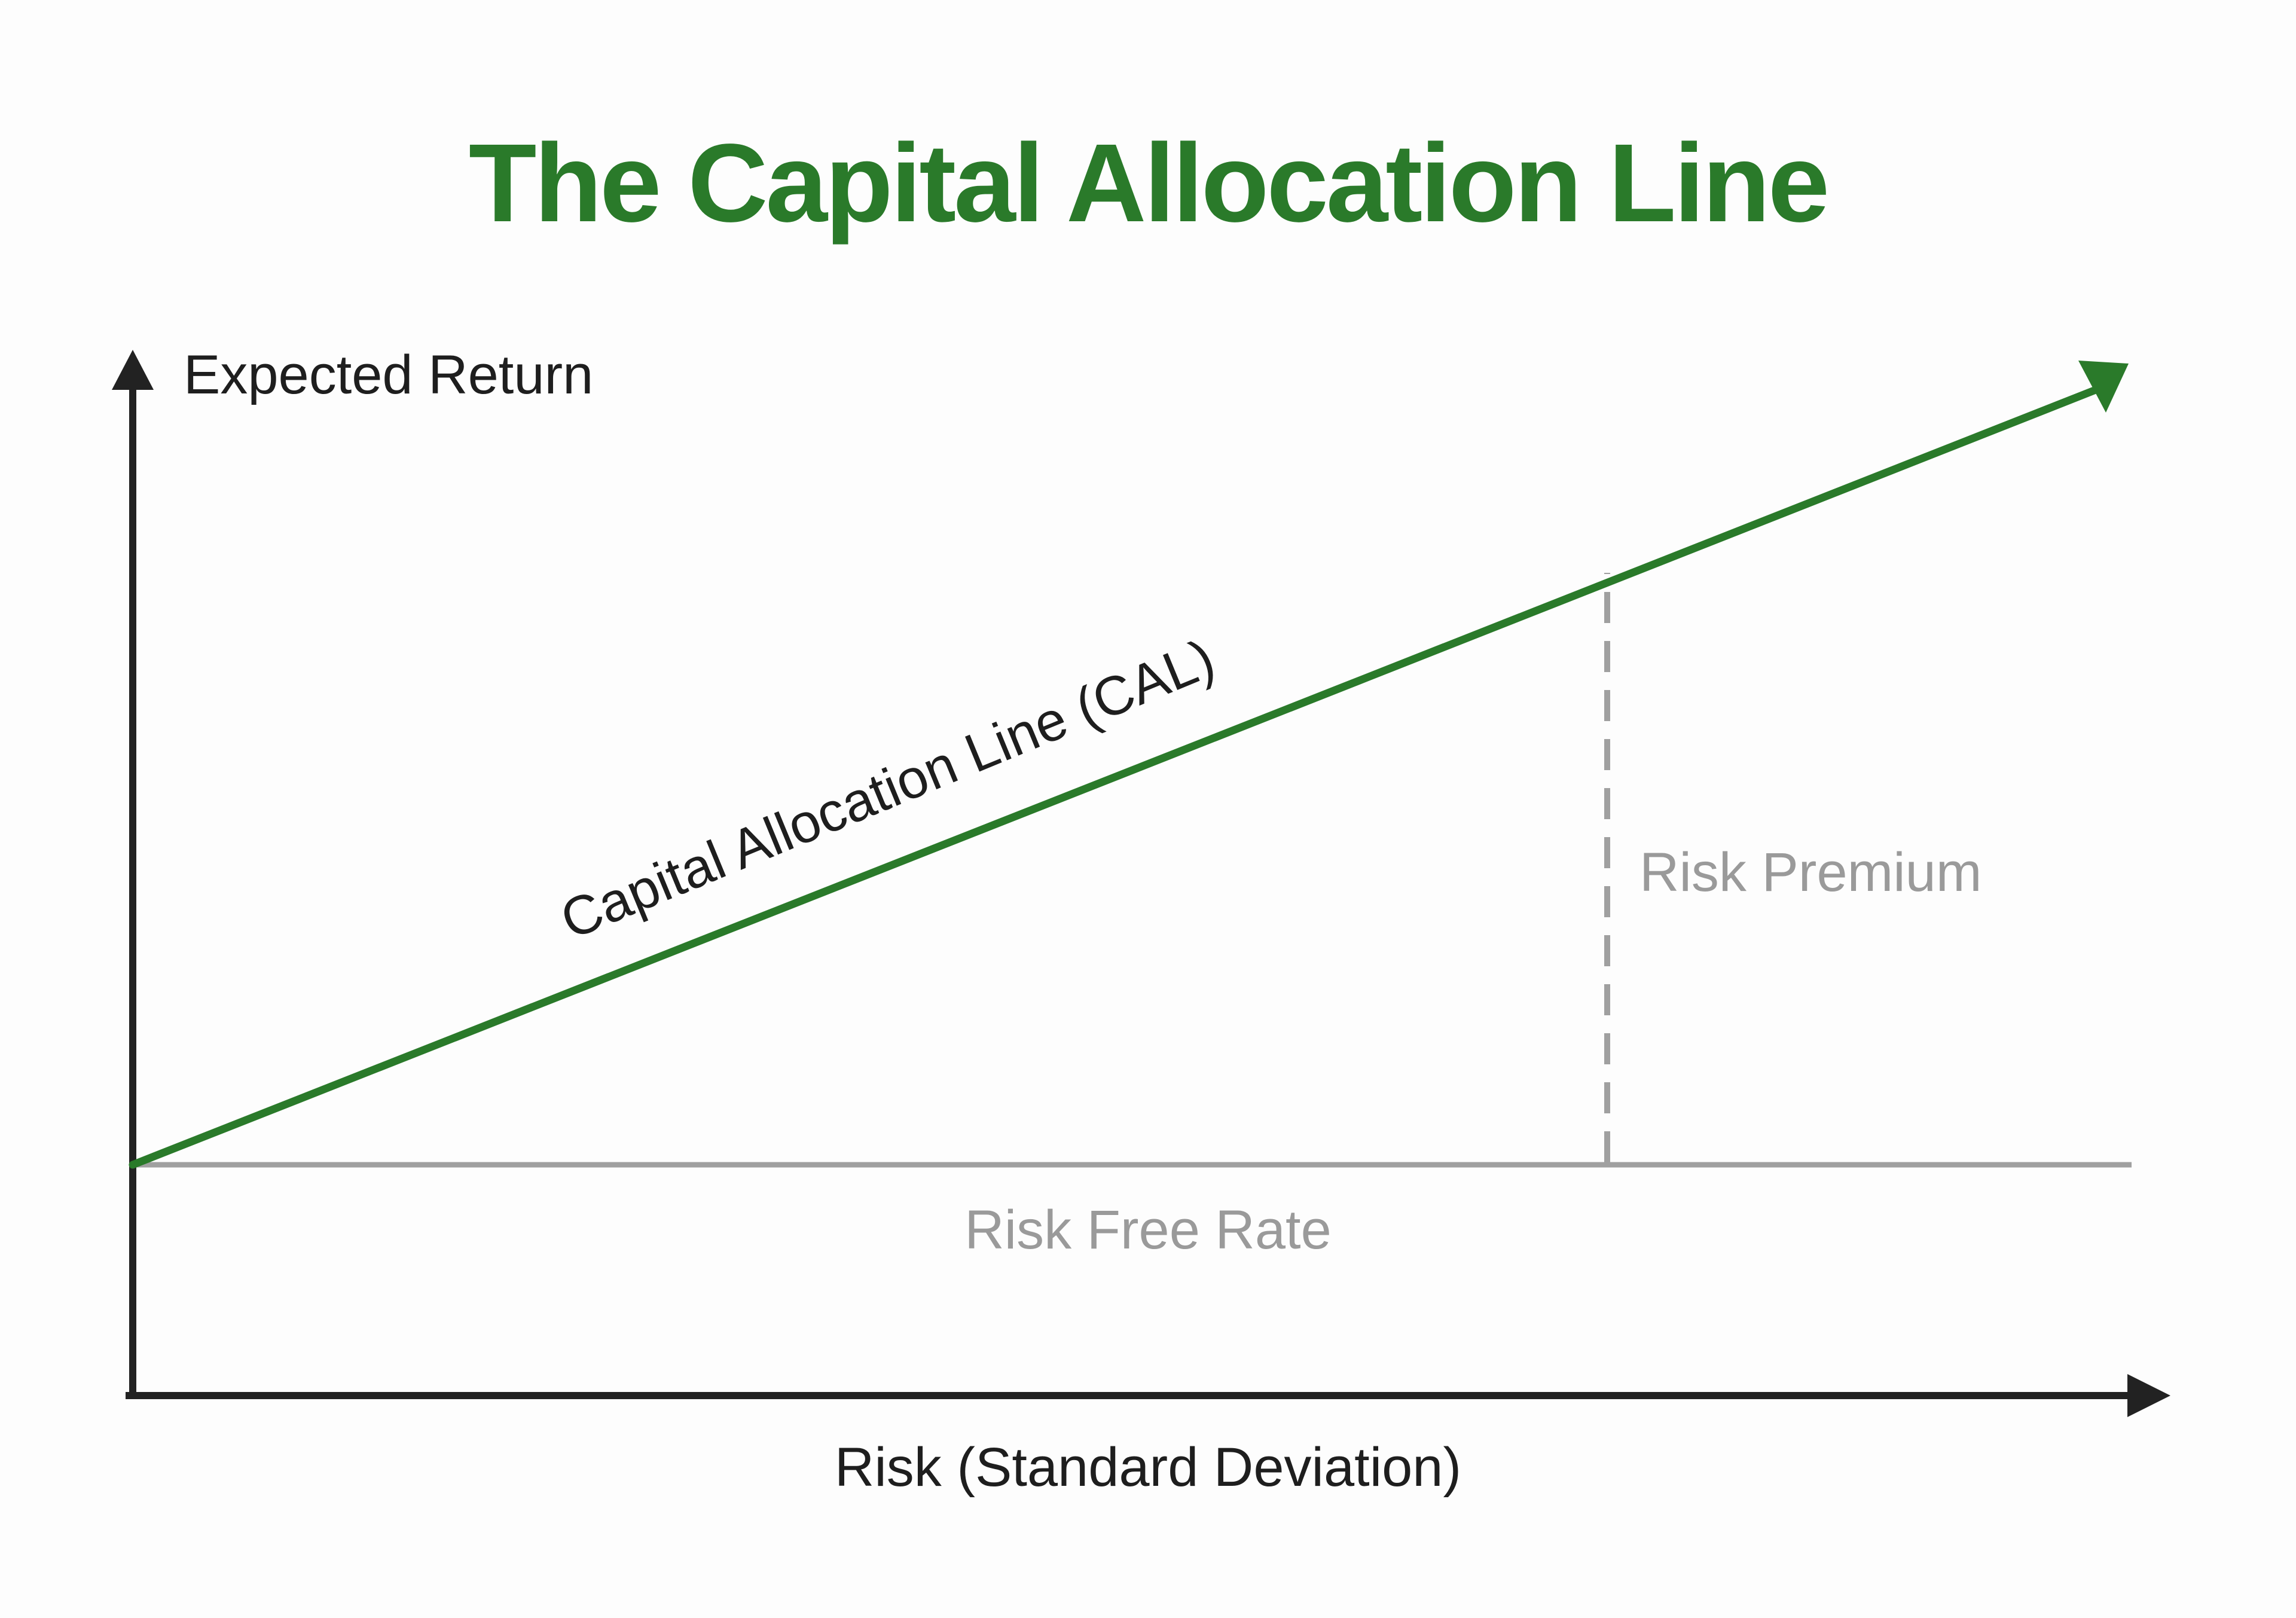 The width and height of the screenshot is (2296, 1618). I want to click on x-axis-label: Risk (Standard Deviation), so click(1148, 1467).